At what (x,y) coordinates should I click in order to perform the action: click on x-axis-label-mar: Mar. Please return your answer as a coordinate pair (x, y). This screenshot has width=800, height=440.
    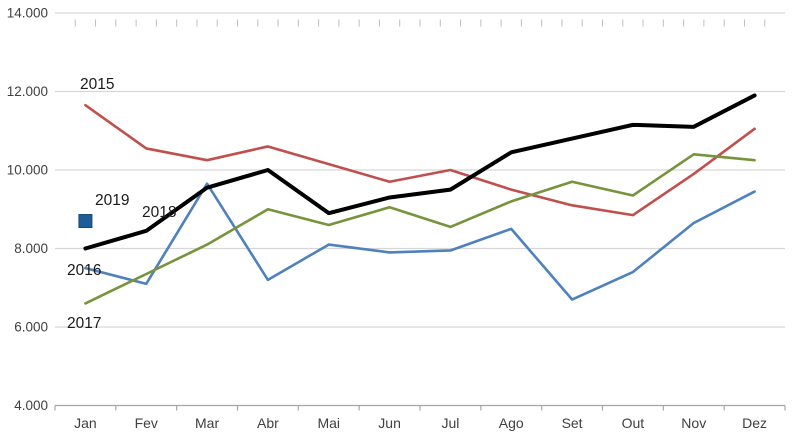
    Looking at the image, I should click on (207, 423).